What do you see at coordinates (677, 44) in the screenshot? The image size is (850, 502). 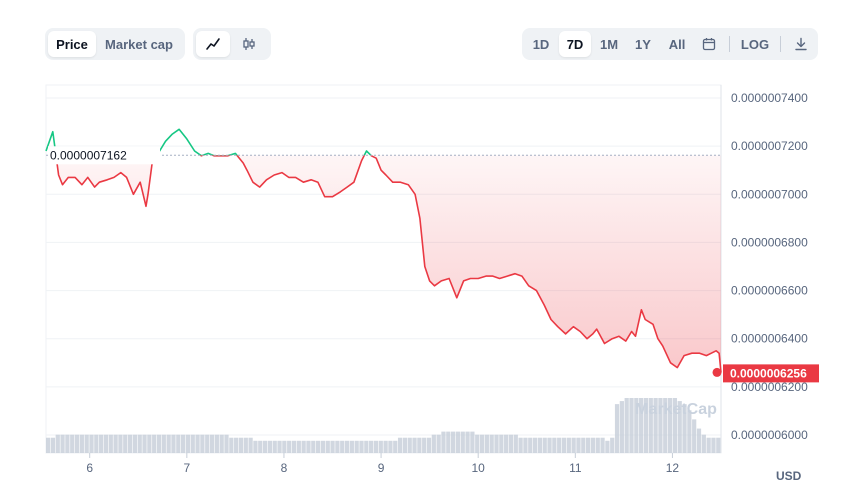 I see `range-all: All` at bounding box center [677, 44].